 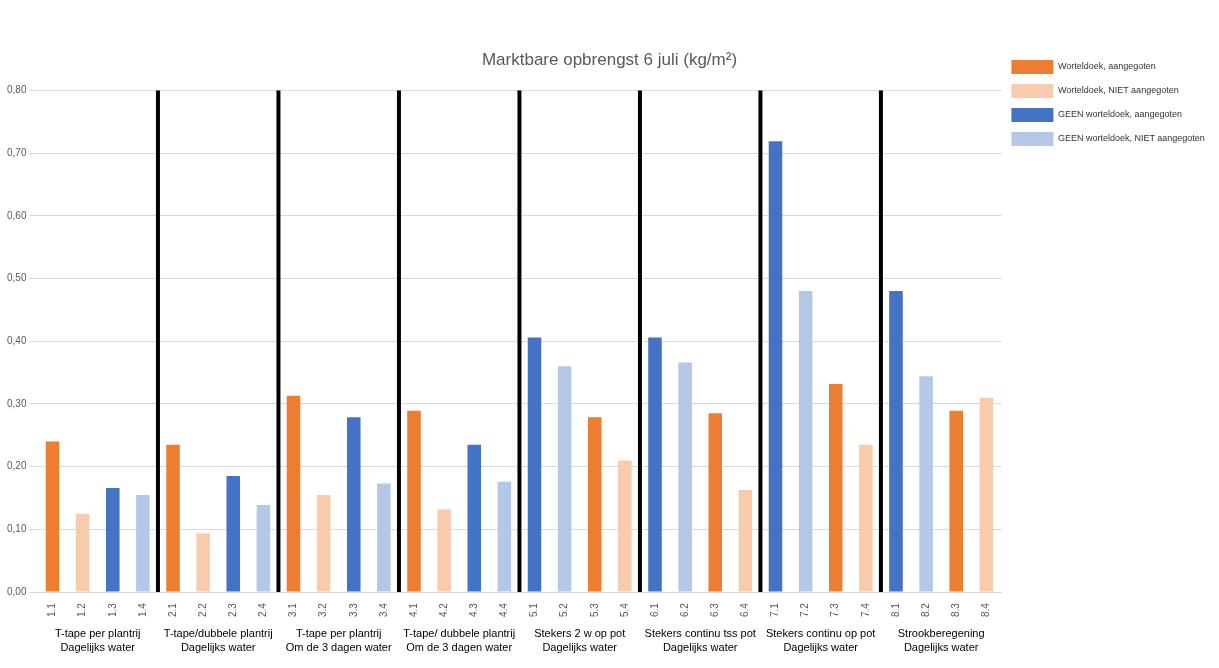 What do you see at coordinates (459, 639) in the screenshot?
I see `text: T-tape/ dubbele plantrij Om de 3 dagen water` at bounding box center [459, 639].